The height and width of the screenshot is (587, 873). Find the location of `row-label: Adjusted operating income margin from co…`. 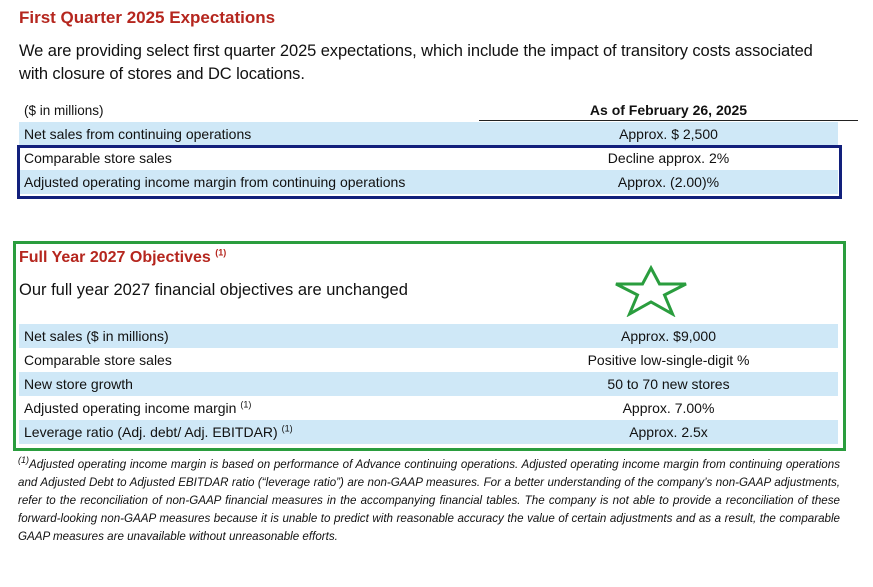

row-label: Adjusted operating income margin from co… is located at coordinates (215, 182).